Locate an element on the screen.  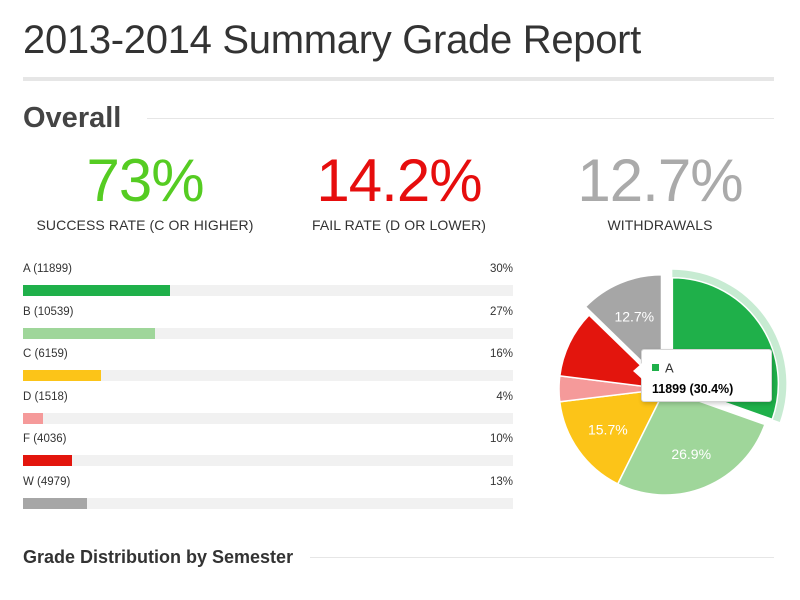
grade-bar-row: C (6159) 16% is located at coordinates (268, 369).